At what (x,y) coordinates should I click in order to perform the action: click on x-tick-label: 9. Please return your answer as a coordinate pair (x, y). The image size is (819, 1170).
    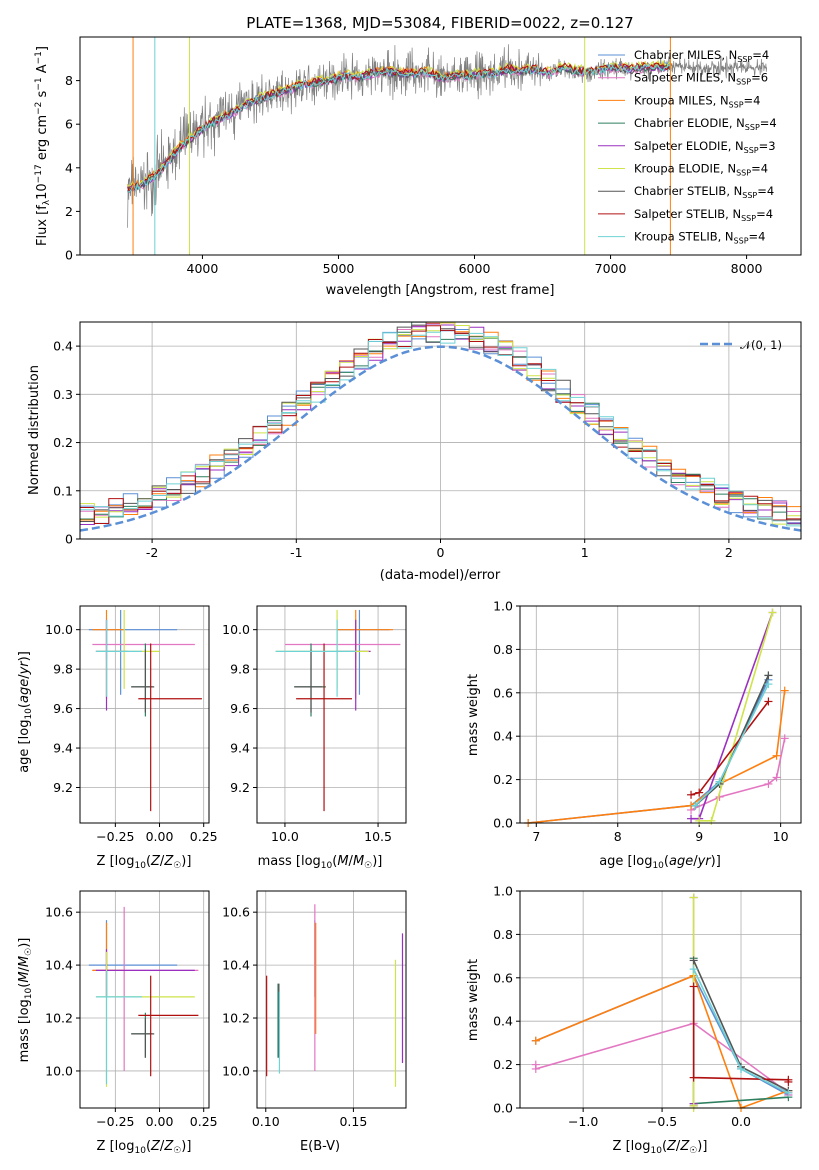
    Looking at the image, I should click on (699, 836).